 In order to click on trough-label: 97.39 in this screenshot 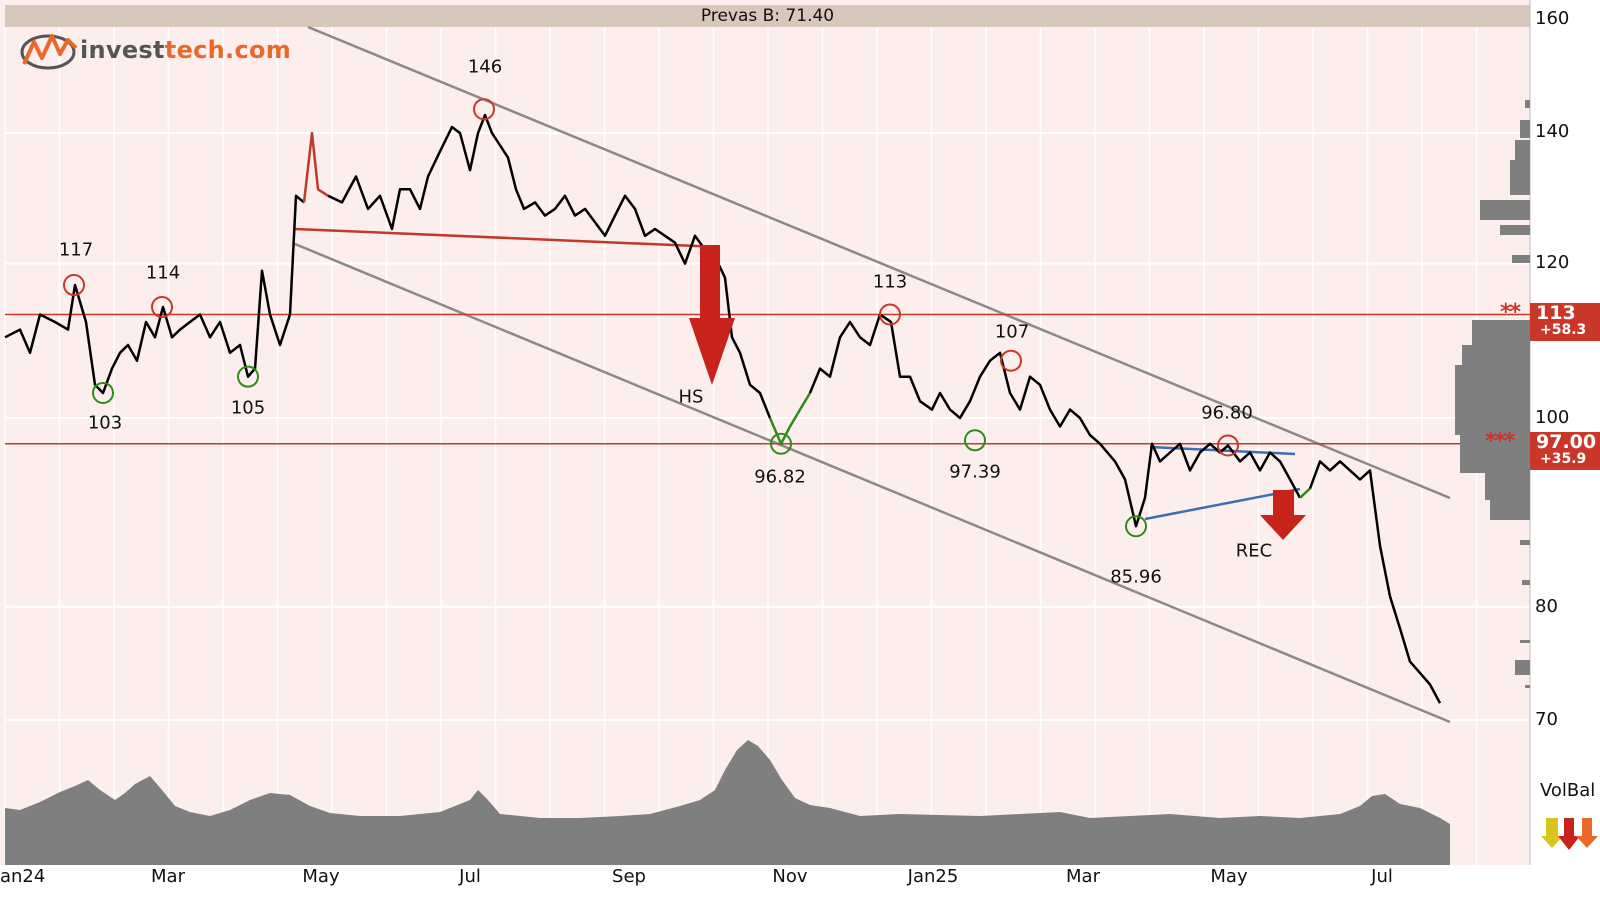, I will do `click(975, 472)`.